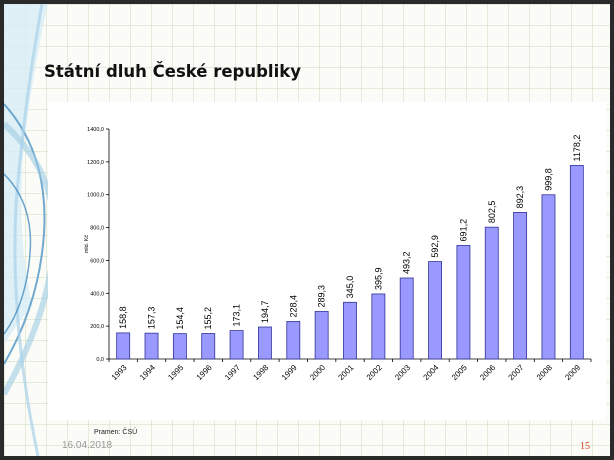 The image size is (614, 460). What do you see at coordinates (95, 130) in the screenshot?
I see `y-tick-label: 1400,0` at bounding box center [95, 130].